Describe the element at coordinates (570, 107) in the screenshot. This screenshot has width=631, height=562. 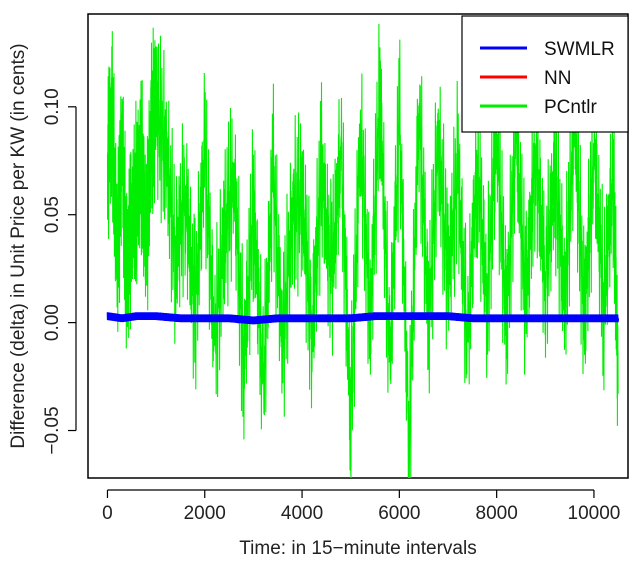
I see `legend-label-pcntlr: PCntlr` at that location.